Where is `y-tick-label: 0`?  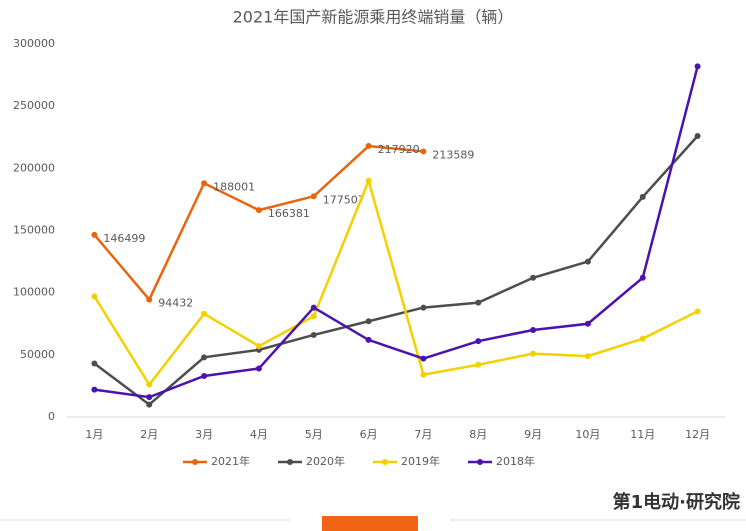 y-tick-label: 0 is located at coordinates (51, 416).